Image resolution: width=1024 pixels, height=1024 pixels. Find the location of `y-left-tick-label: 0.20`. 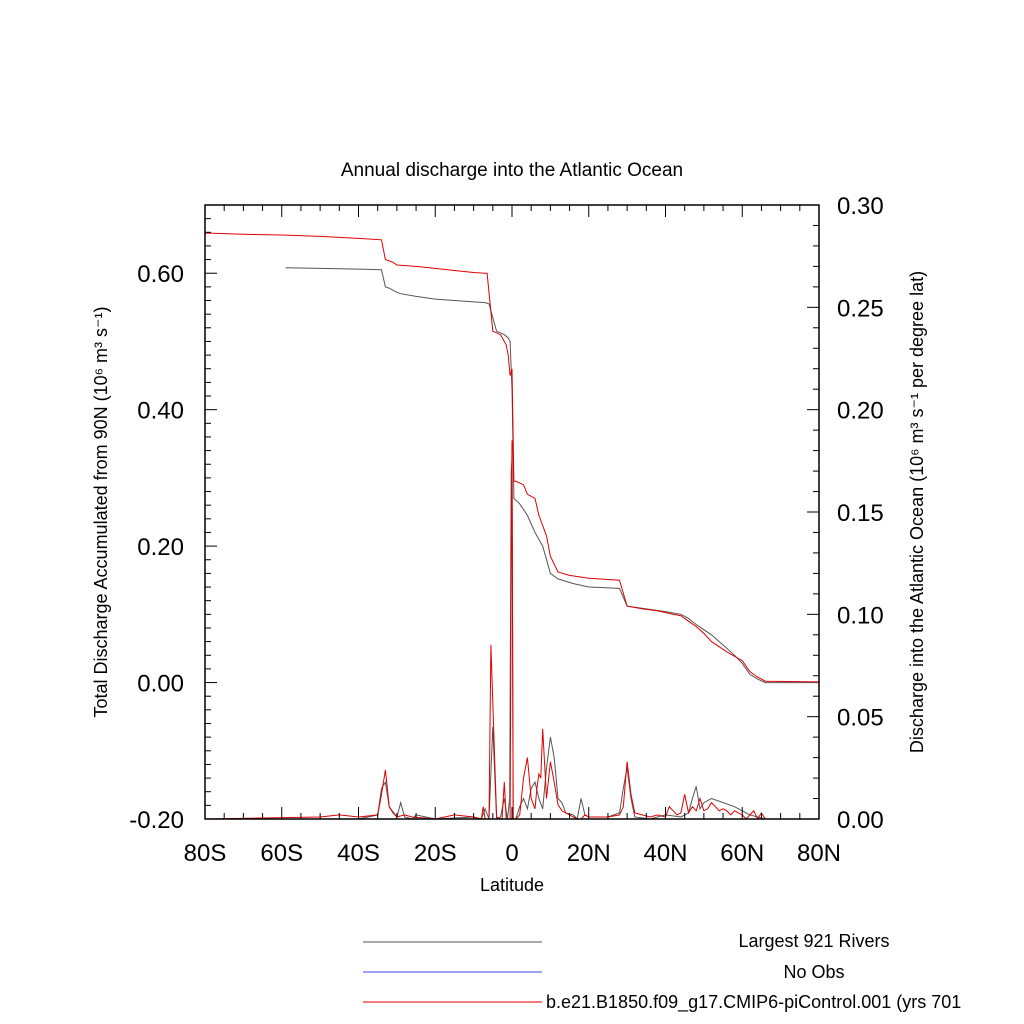

y-left-tick-label: 0.20 is located at coordinates (160, 547).